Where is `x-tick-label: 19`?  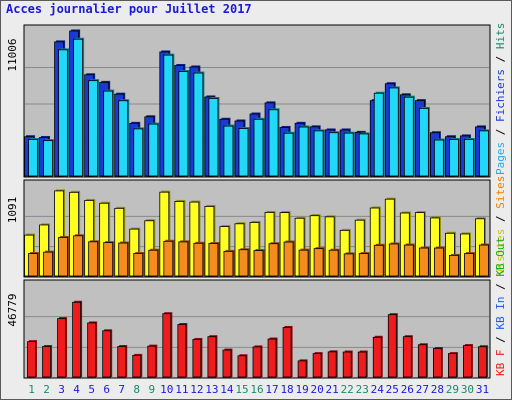
x-tick-label: 19 is located at coordinates (301, 389).